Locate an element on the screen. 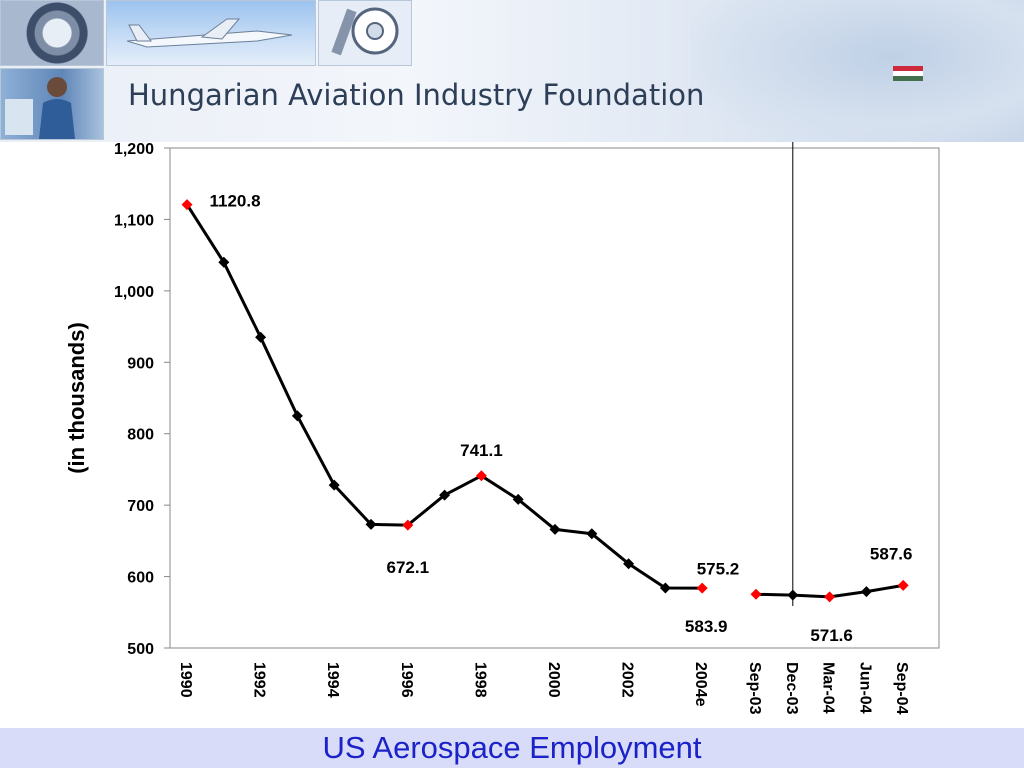 The width and height of the screenshot is (1024, 768). x-tick-label: 1992 is located at coordinates (259, 680).